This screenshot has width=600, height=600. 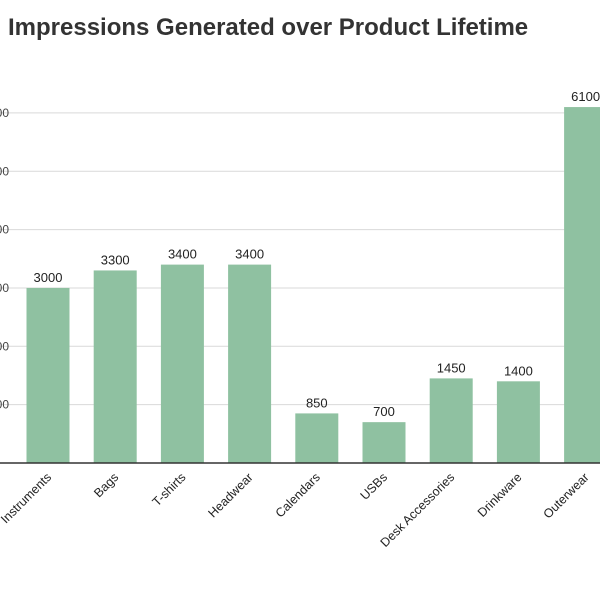 I want to click on category-label: Desk Accessories, so click(x=418, y=510).